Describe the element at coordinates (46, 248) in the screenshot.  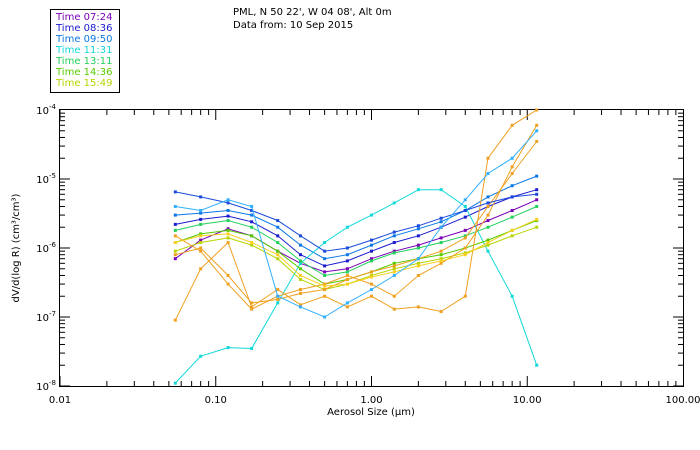
I see `y-tick-label: 10⁻⁶` at that location.